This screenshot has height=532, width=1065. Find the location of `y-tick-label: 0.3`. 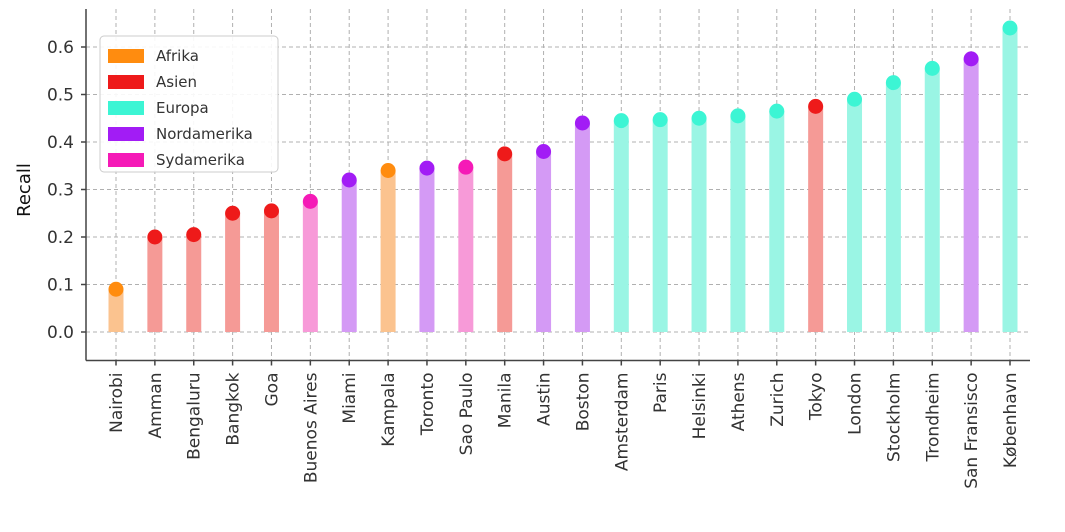

y-tick-label: 0.3 is located at coordinates (60, 191).